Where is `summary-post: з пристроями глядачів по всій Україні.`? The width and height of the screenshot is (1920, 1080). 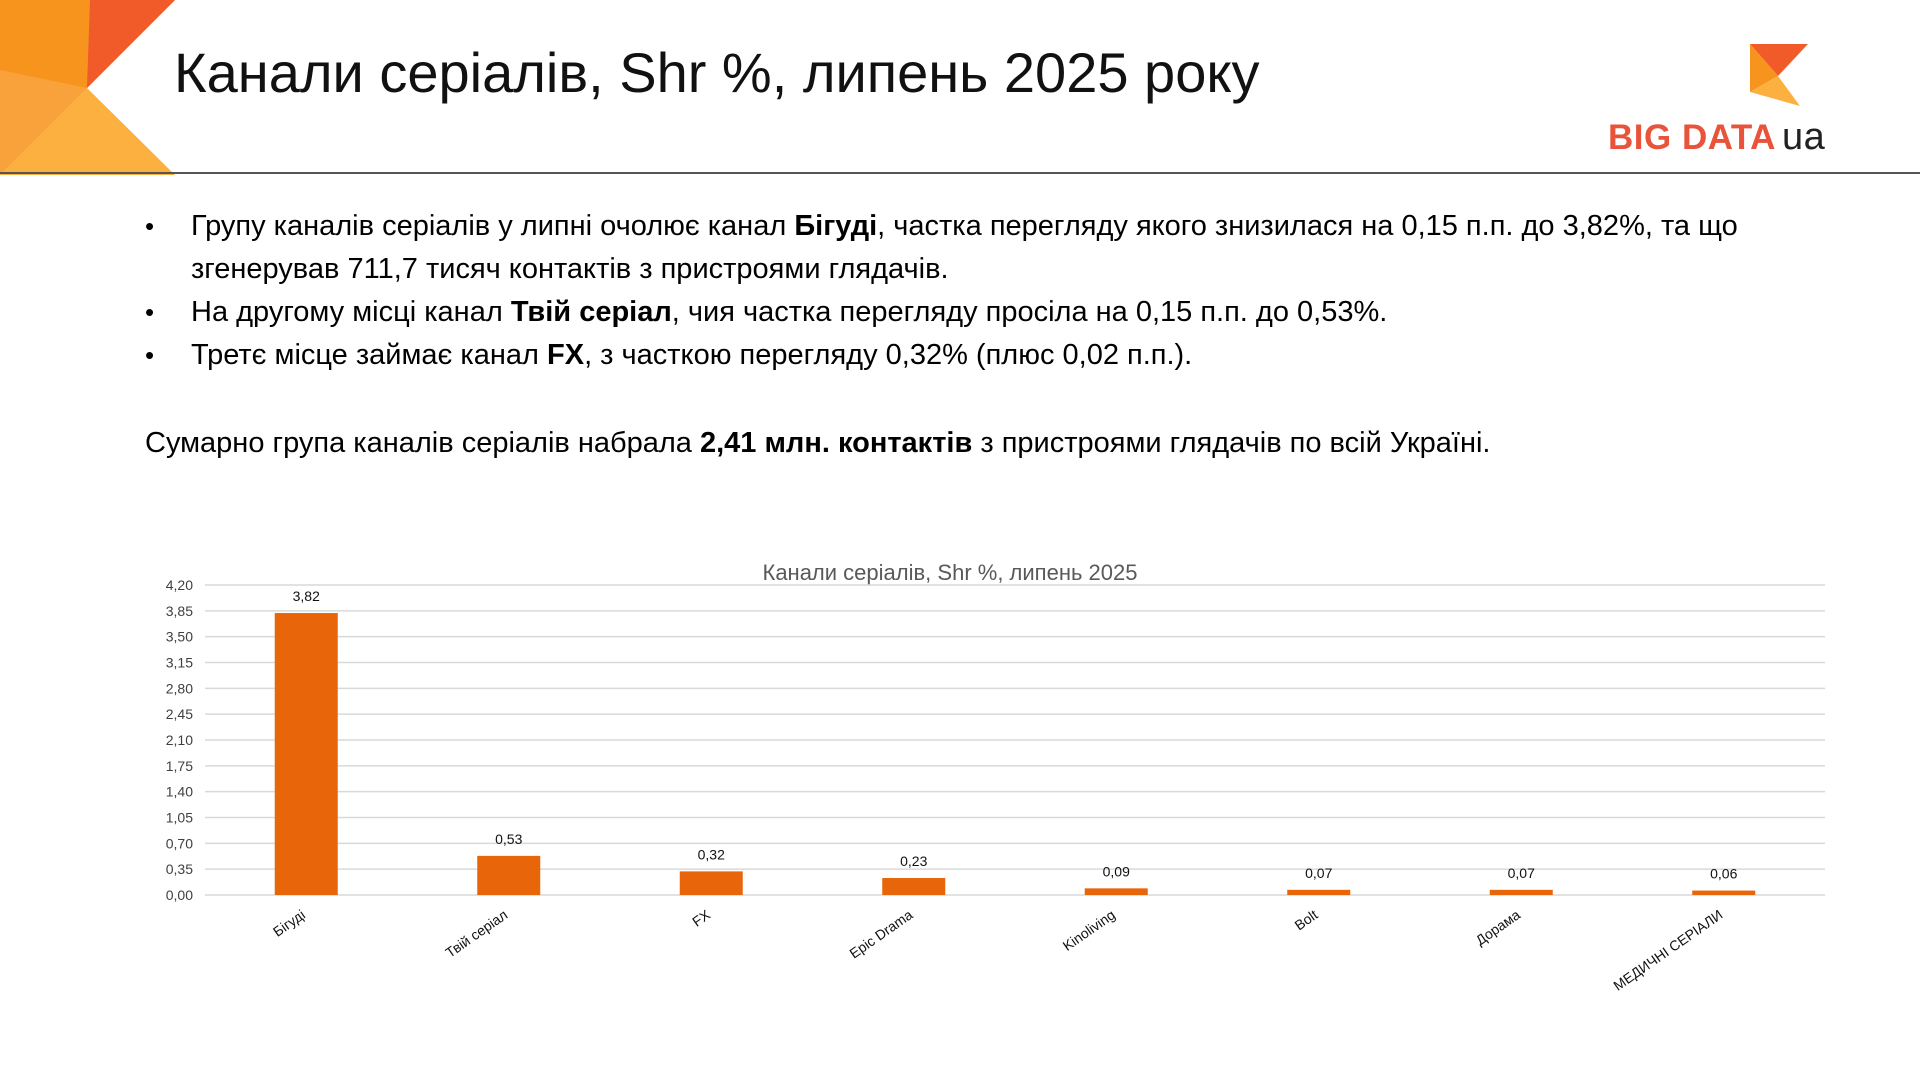 summary-post: з пристроями глядачів по всій Україні. is located at coordinates (1231, 443).